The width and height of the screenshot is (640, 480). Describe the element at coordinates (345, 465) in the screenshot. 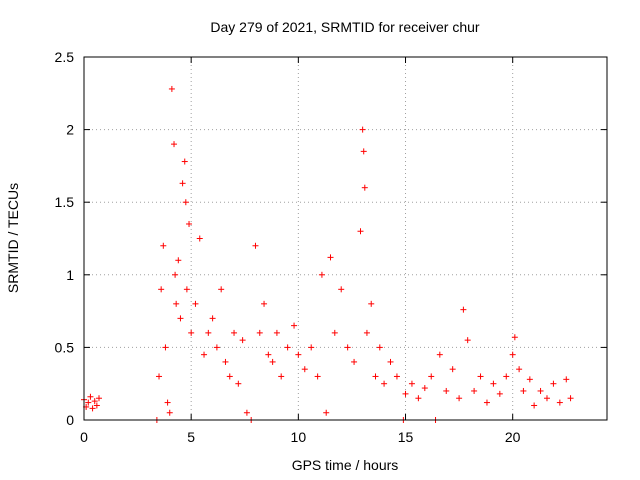

I see `x-axis-label: GPS time / hours` at that location.